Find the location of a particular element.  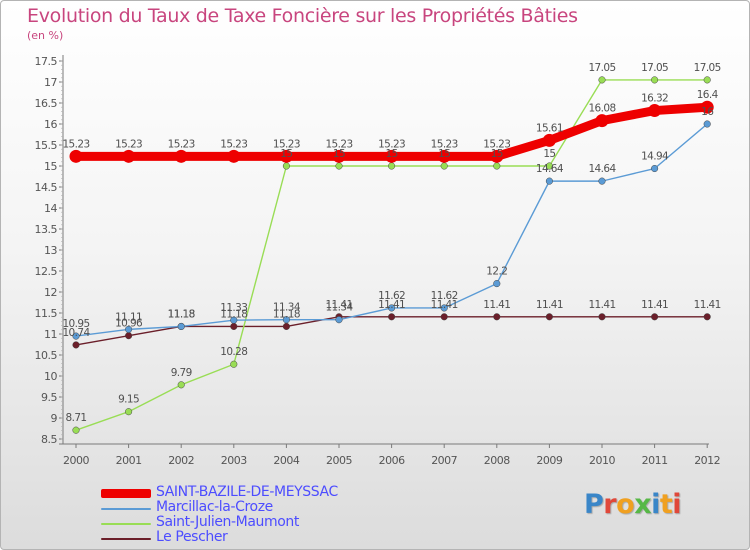

data-label: 16.4 is located at coordinates (708, 95).